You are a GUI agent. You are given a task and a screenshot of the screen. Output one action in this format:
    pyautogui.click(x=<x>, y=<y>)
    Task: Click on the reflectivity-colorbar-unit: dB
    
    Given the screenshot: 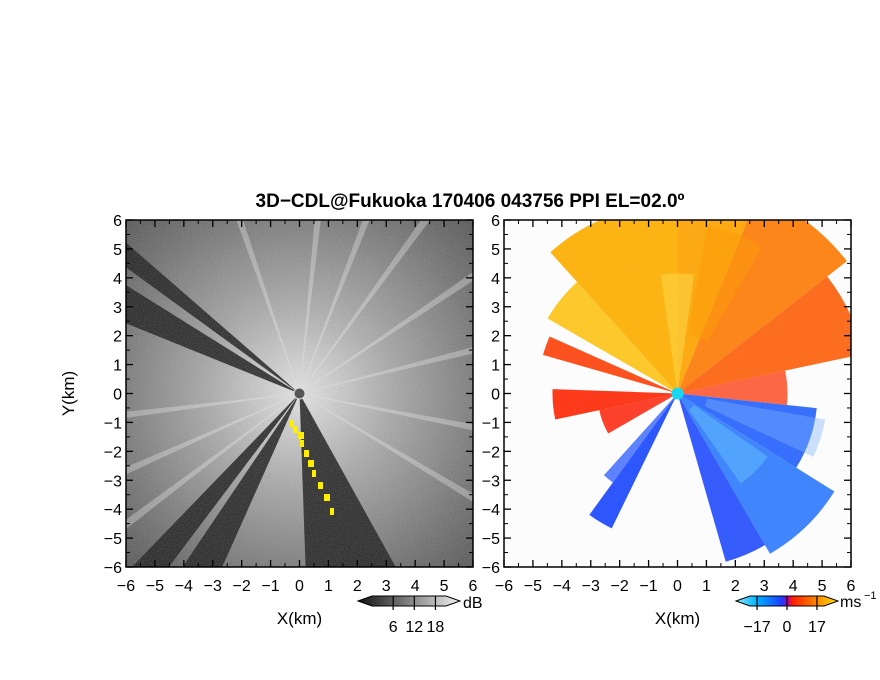 What is the action you would take?
    pyautogui.click(x=473, y=603)
    